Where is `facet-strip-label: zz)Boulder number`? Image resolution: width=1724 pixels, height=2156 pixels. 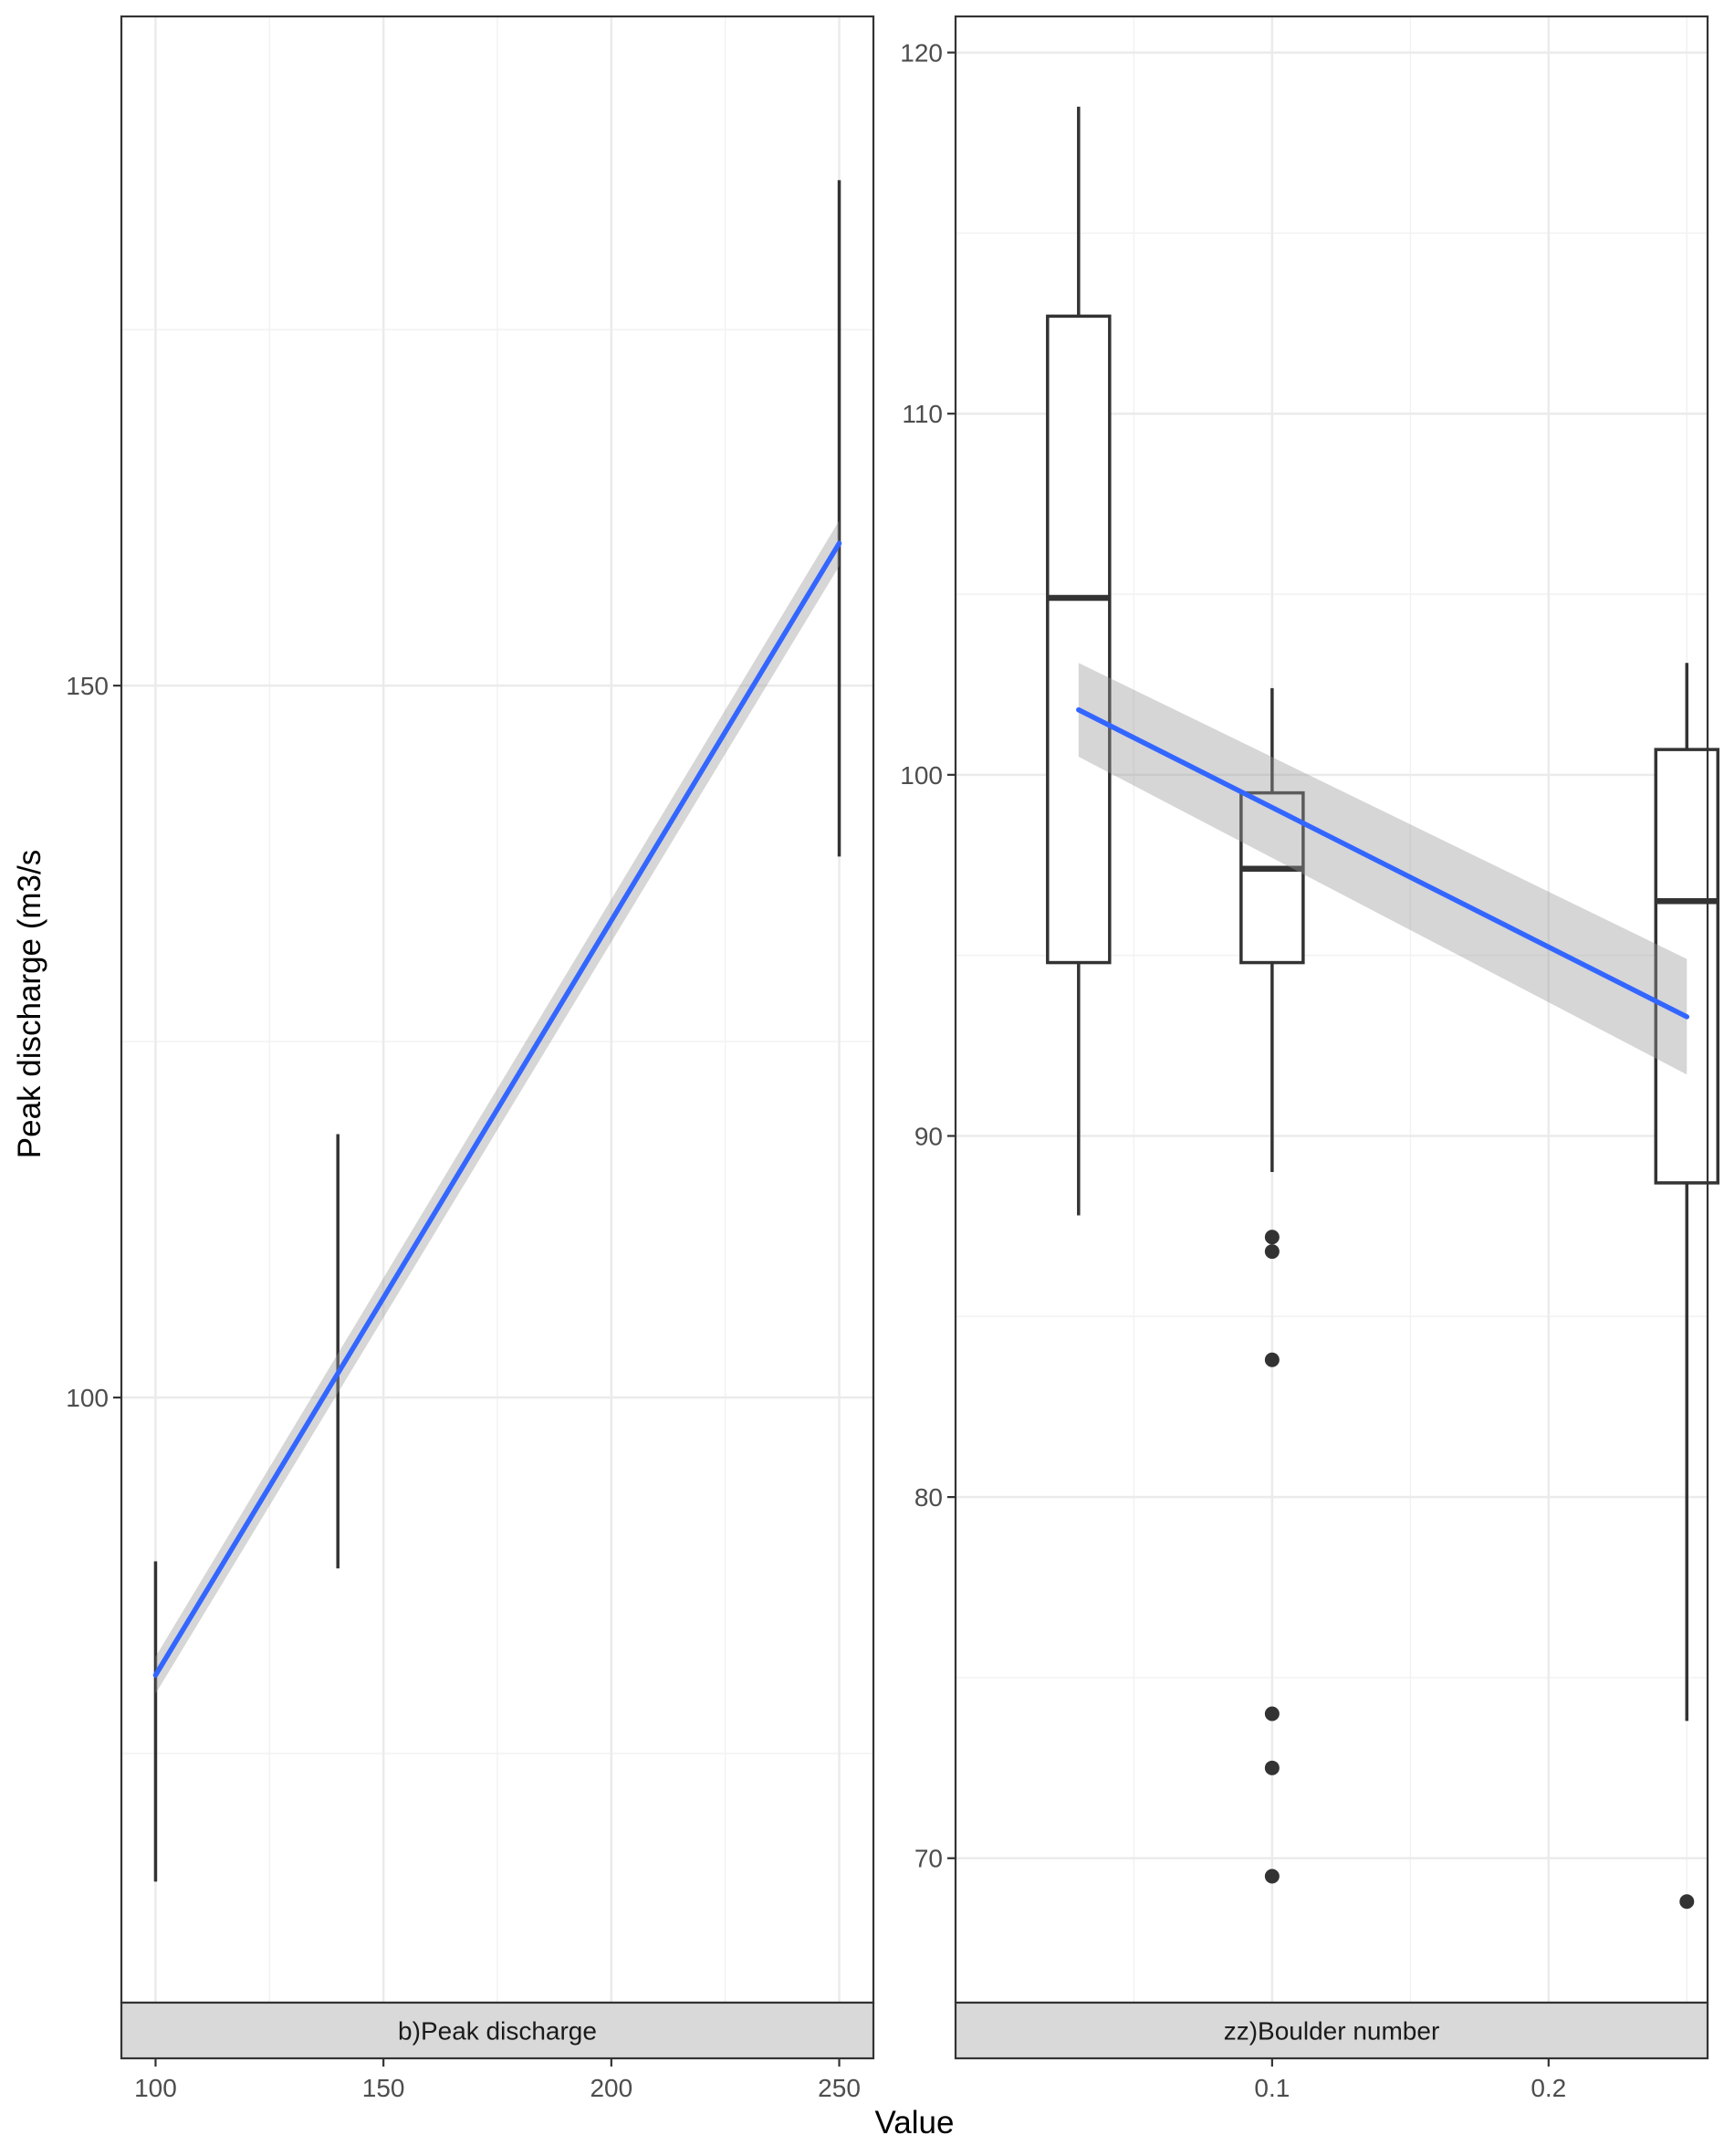
facet-strip-label: zz)Boulder number is located at coordinates (1332, 2032).